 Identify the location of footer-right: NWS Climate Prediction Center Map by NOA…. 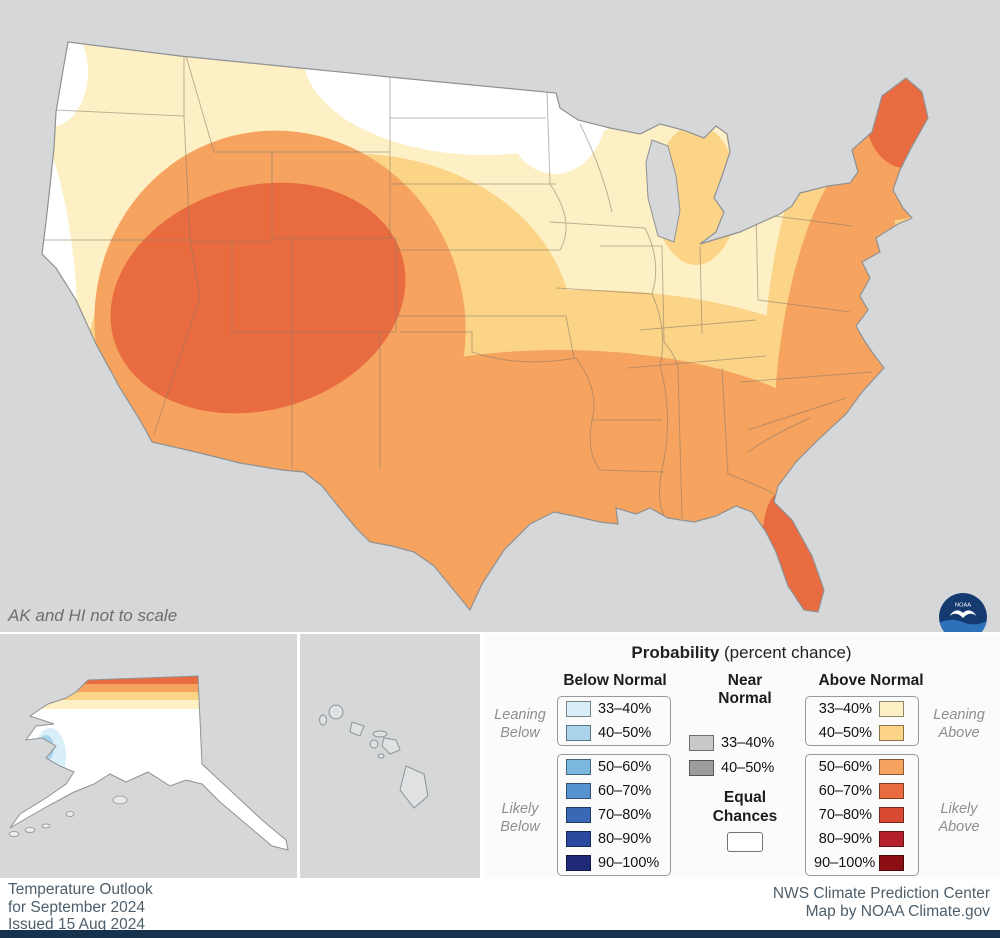
(881, 903).